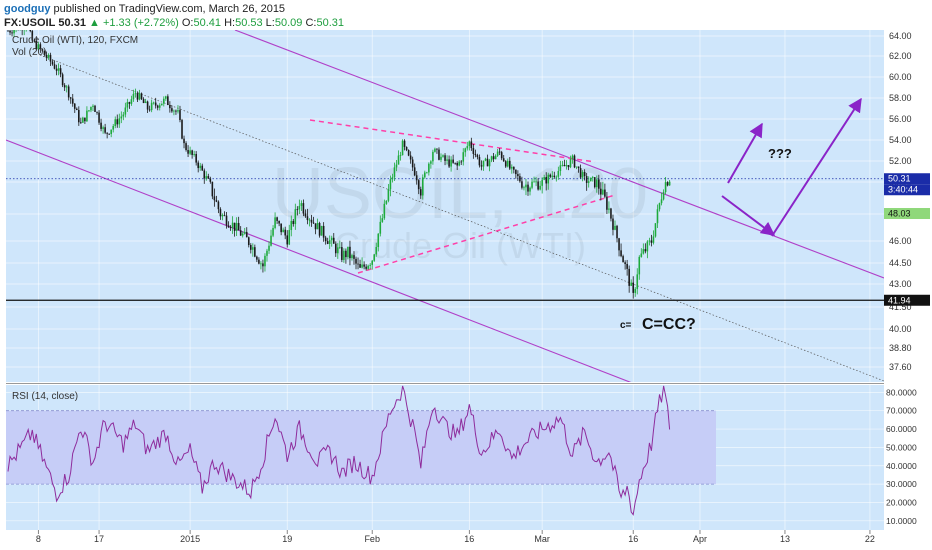 This screenshot has height=550, width=932. I want to click on rsi-band, so click(361, 447).